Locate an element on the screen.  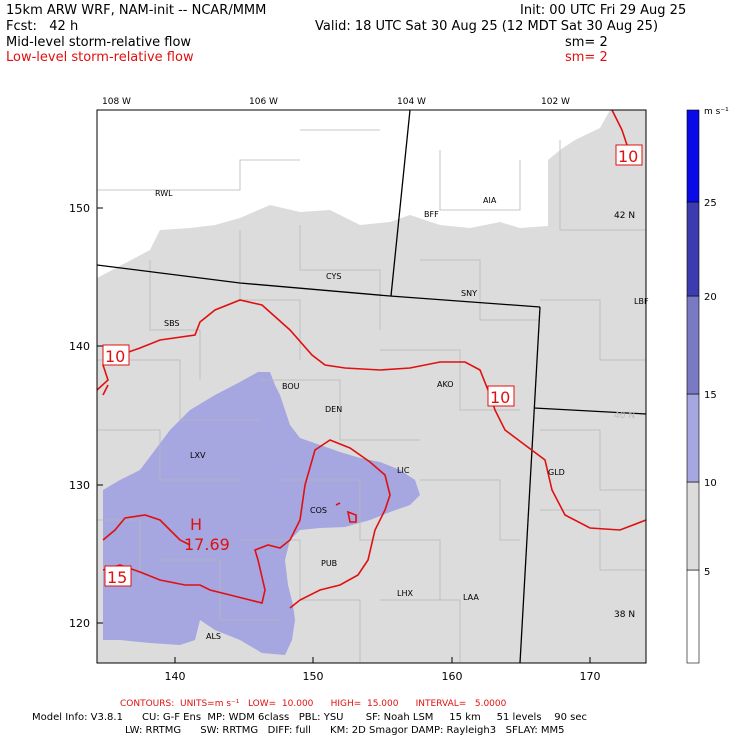
station-label: SBS is located at coordinates (172, 323).